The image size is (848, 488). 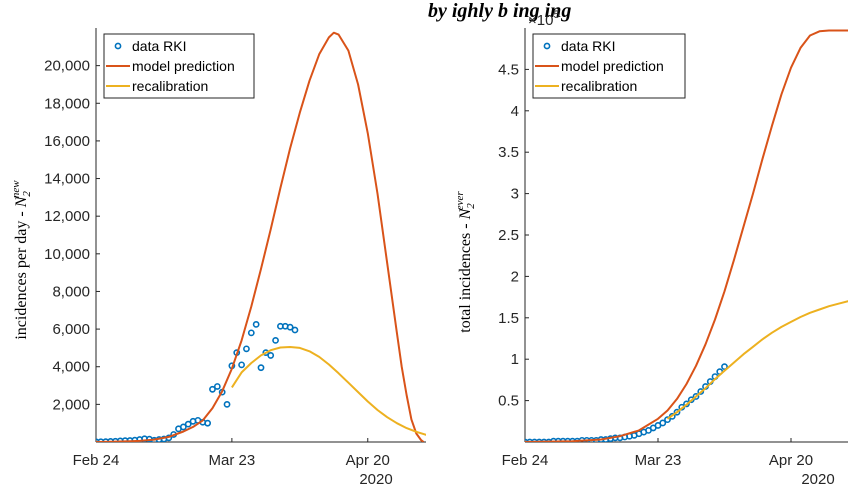 What do you see at coordinates (67, 66) in the screenshot?
I see `y-tick-label: 20,000` at bounding box center [67, 66].